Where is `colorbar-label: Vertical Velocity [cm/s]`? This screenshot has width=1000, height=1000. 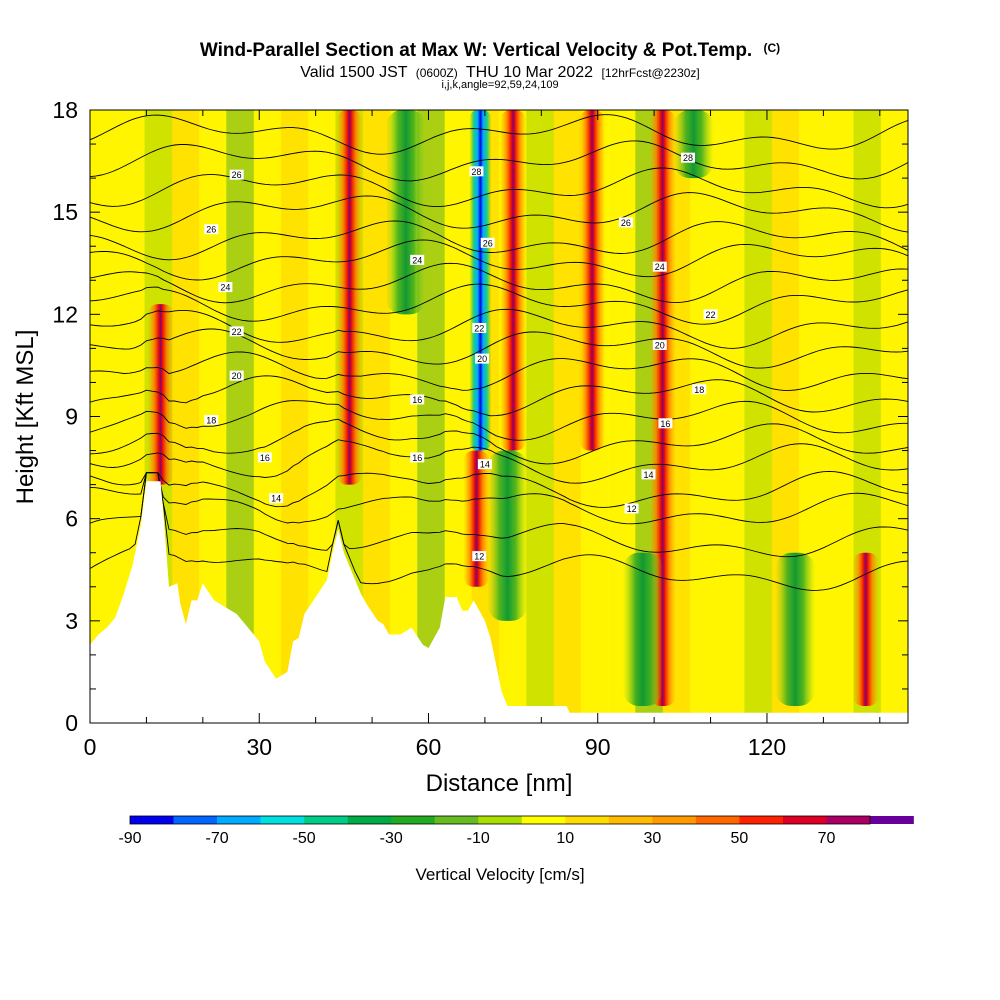 colorbar-label: Vertical Velocity [cm/s] is located at coordinates (499, 874).